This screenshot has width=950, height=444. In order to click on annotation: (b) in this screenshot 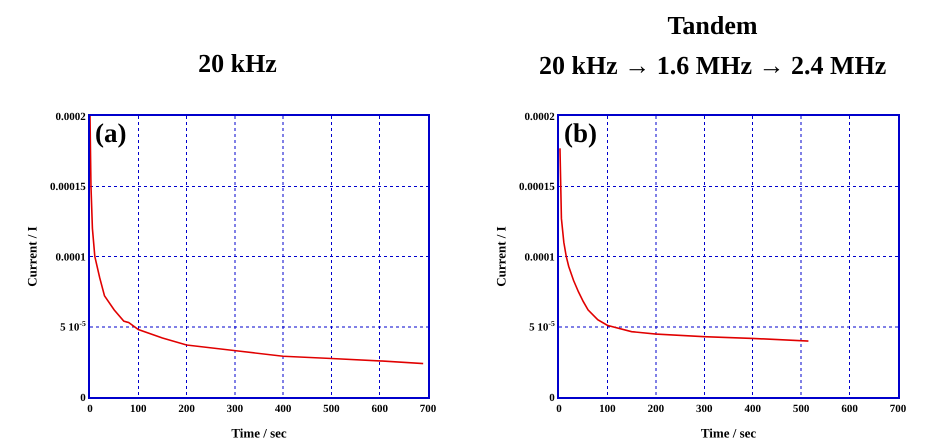, I will do `click(580, 133)`.